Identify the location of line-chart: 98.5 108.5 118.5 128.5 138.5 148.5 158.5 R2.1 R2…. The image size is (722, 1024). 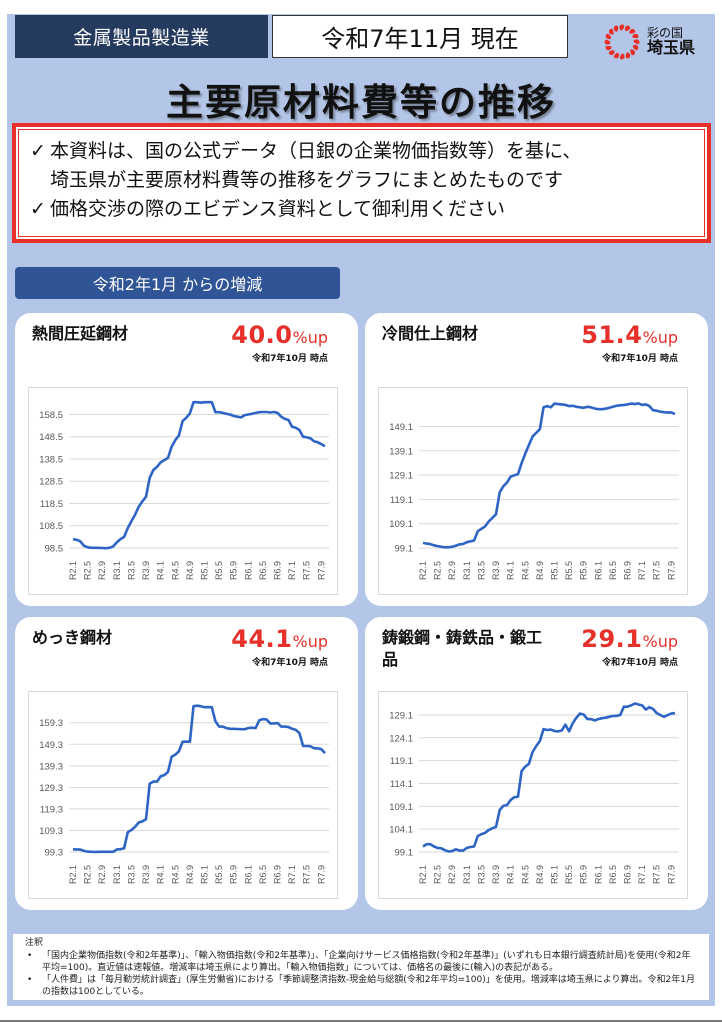
(183, 491).